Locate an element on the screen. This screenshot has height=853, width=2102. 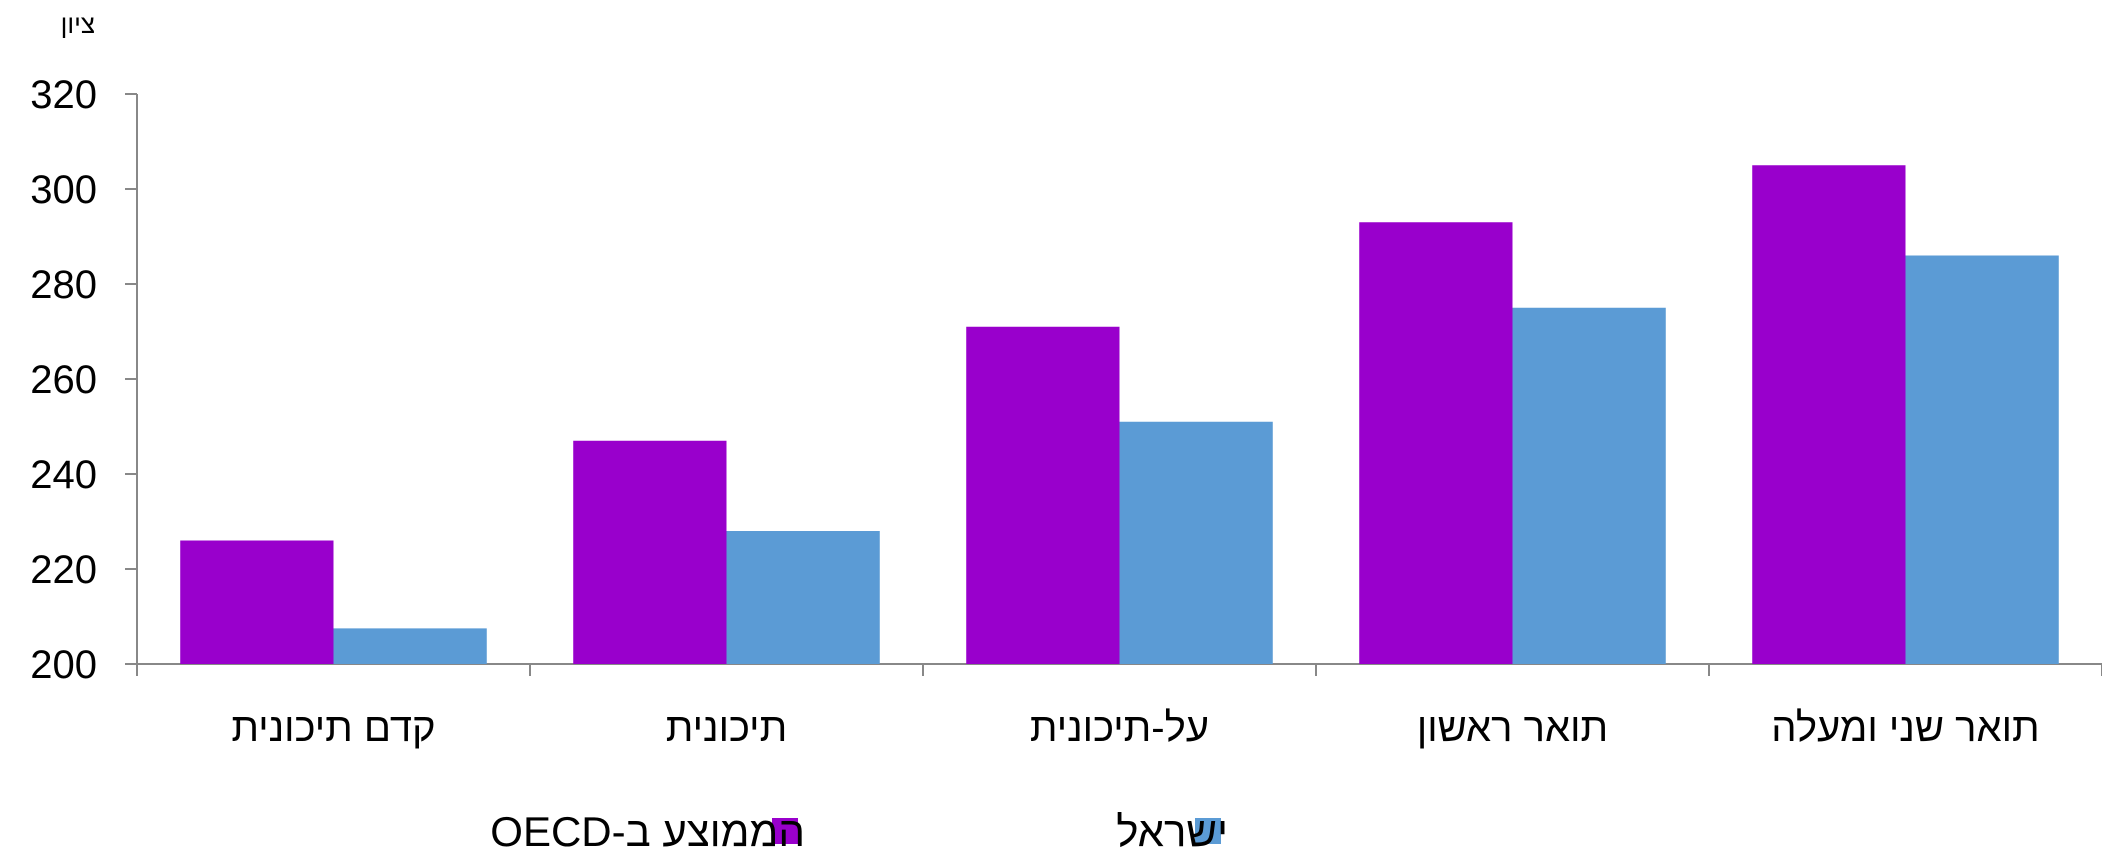
y-tick-label: 220 is located at coordinates (63, 570).